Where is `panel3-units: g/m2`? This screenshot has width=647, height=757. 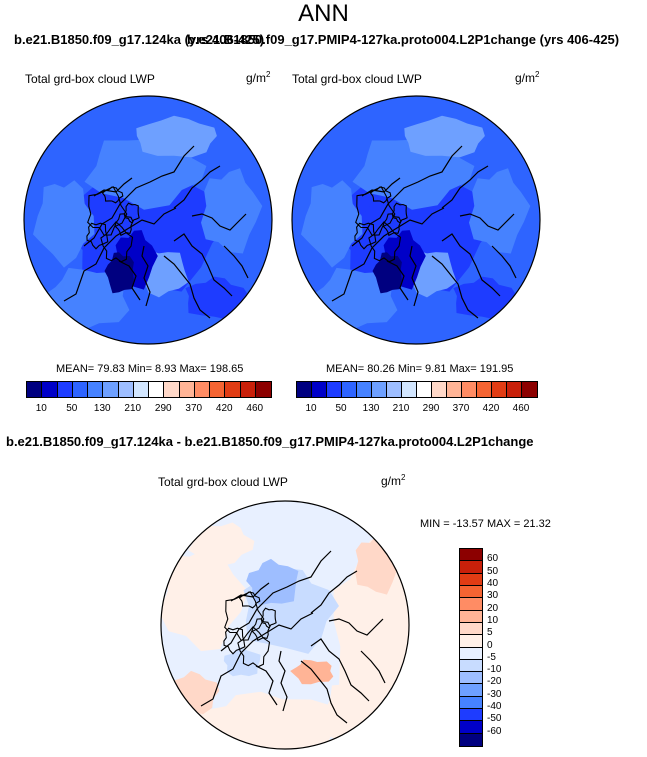
panel3-units: g/m2 is located at coordinates (393, 480).